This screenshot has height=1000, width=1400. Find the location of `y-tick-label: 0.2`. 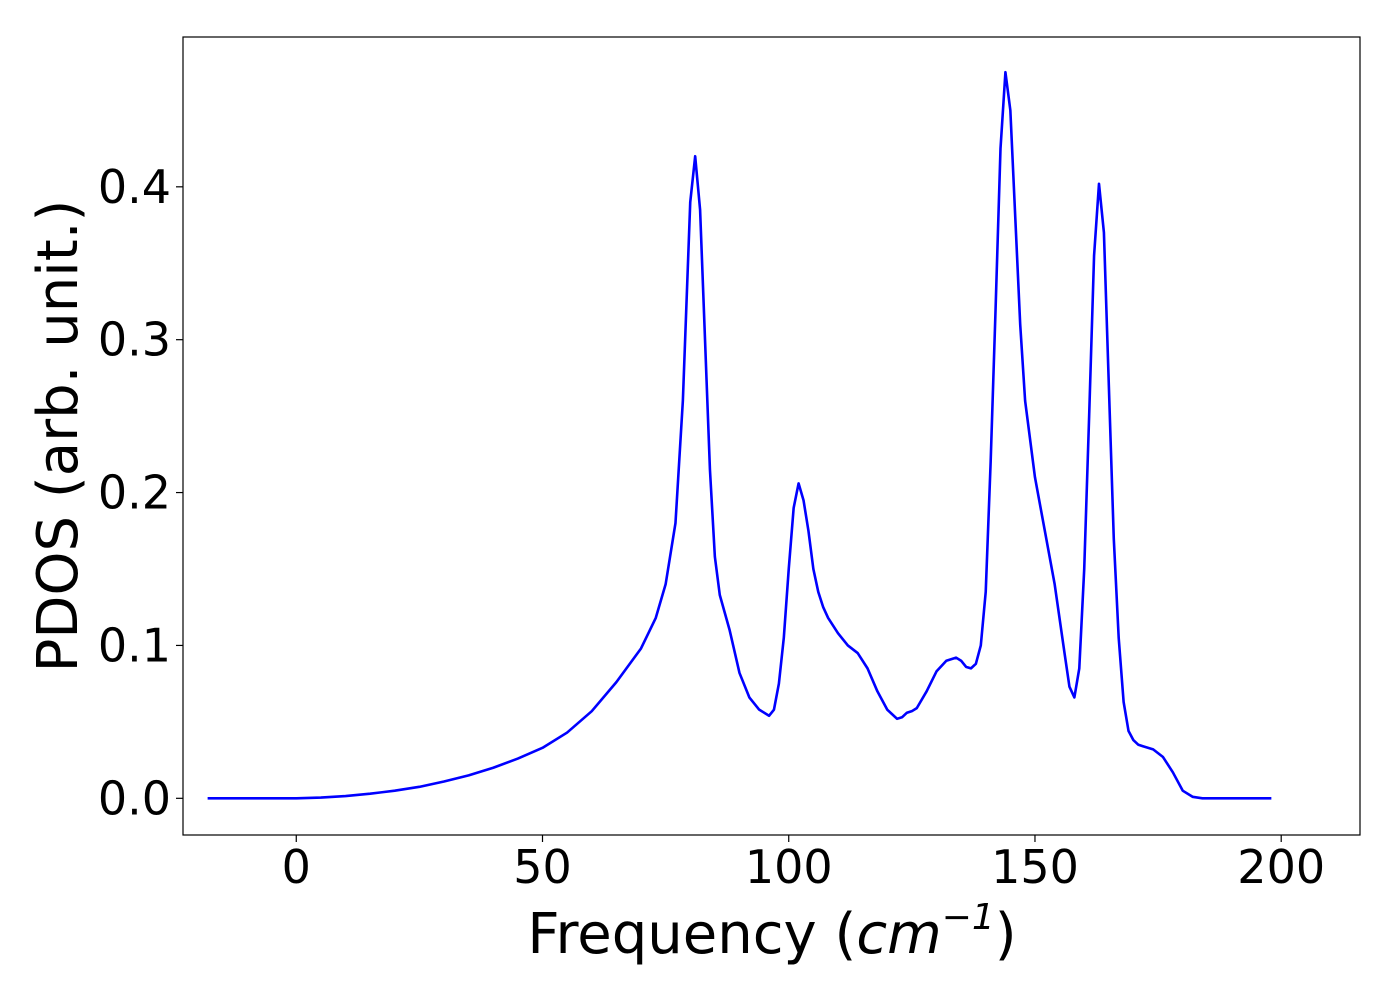

y-tick-label: 0.2 is located at coordinates (134, 493).